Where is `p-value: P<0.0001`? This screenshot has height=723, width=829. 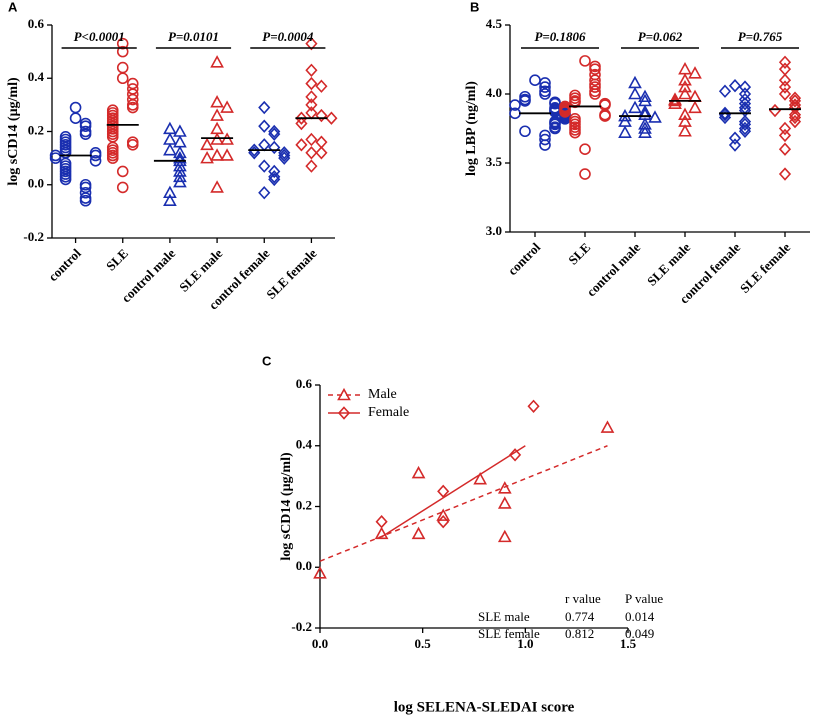 p-value: P<0.0001 is located at coordinates (99, 36).